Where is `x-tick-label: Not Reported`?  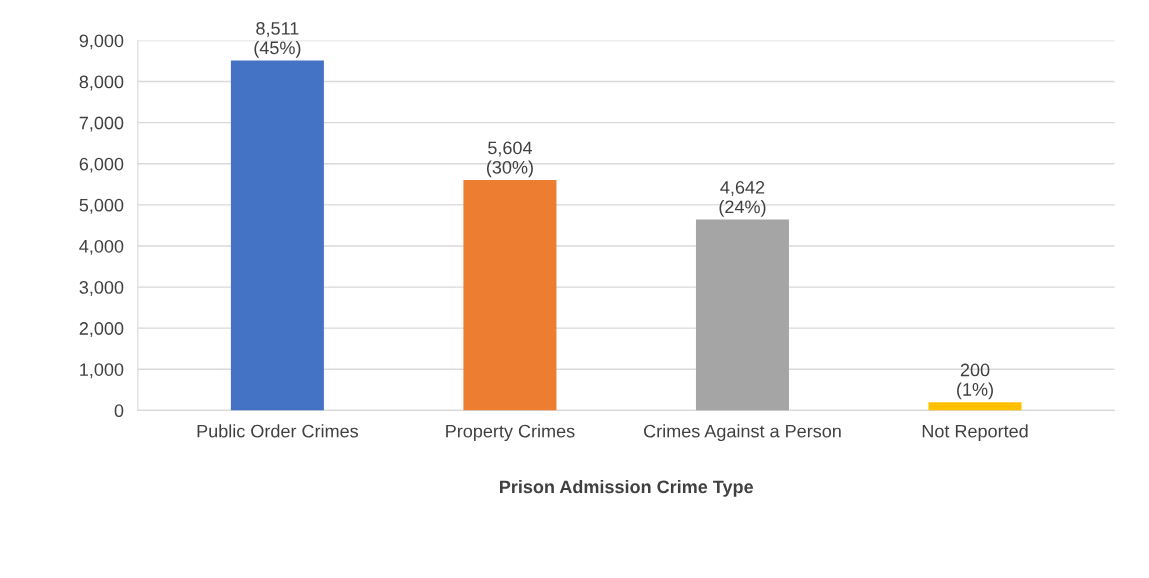
x-tick-label: Not Reported is located at coordinates (975, 433).